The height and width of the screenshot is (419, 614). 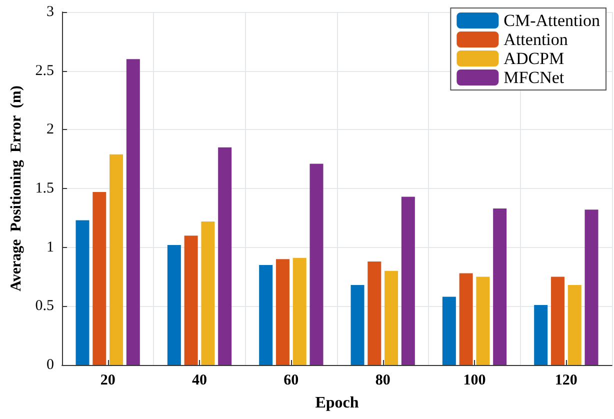 What do you see at coordinates (199, 380) in the screenshot?
I see `x-tick-label: 40` at bounding box center [199, 380].